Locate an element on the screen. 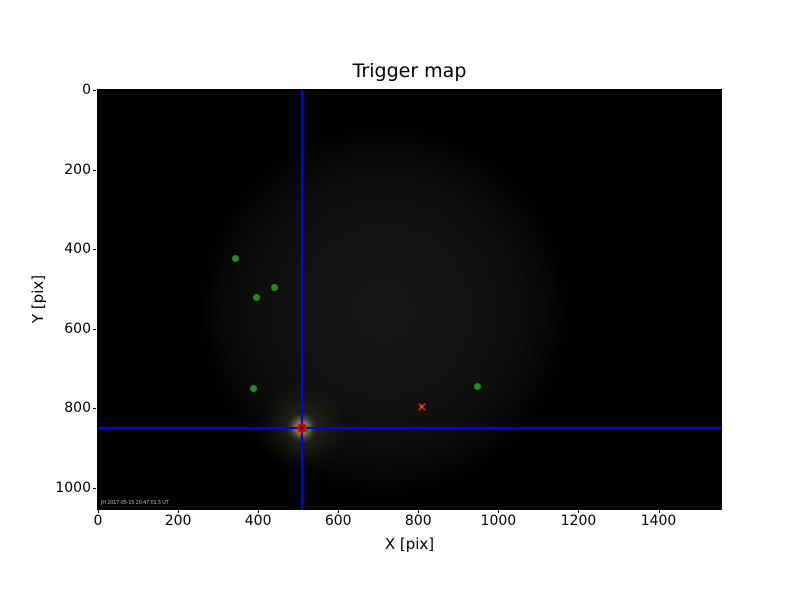 The width and height of the screenshot is (800, 600). timestamp-label: JH 2017-05-15 20:47:01.5 UT is located at coordinates (135, 503).